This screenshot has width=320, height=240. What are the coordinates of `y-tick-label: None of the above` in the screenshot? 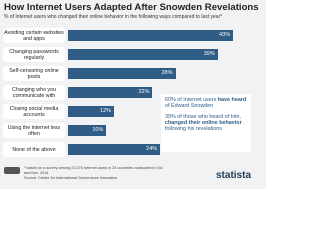 It's located at (34, 149).